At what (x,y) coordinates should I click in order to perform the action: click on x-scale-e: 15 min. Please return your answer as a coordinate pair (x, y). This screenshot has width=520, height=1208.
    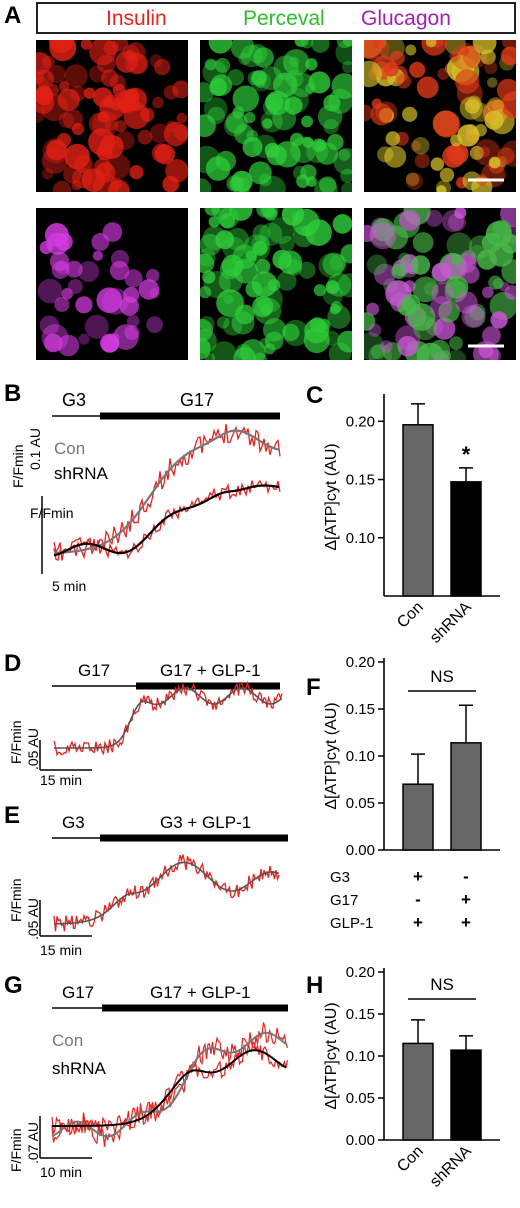
    Looking at the image, I should click on (61, 950).